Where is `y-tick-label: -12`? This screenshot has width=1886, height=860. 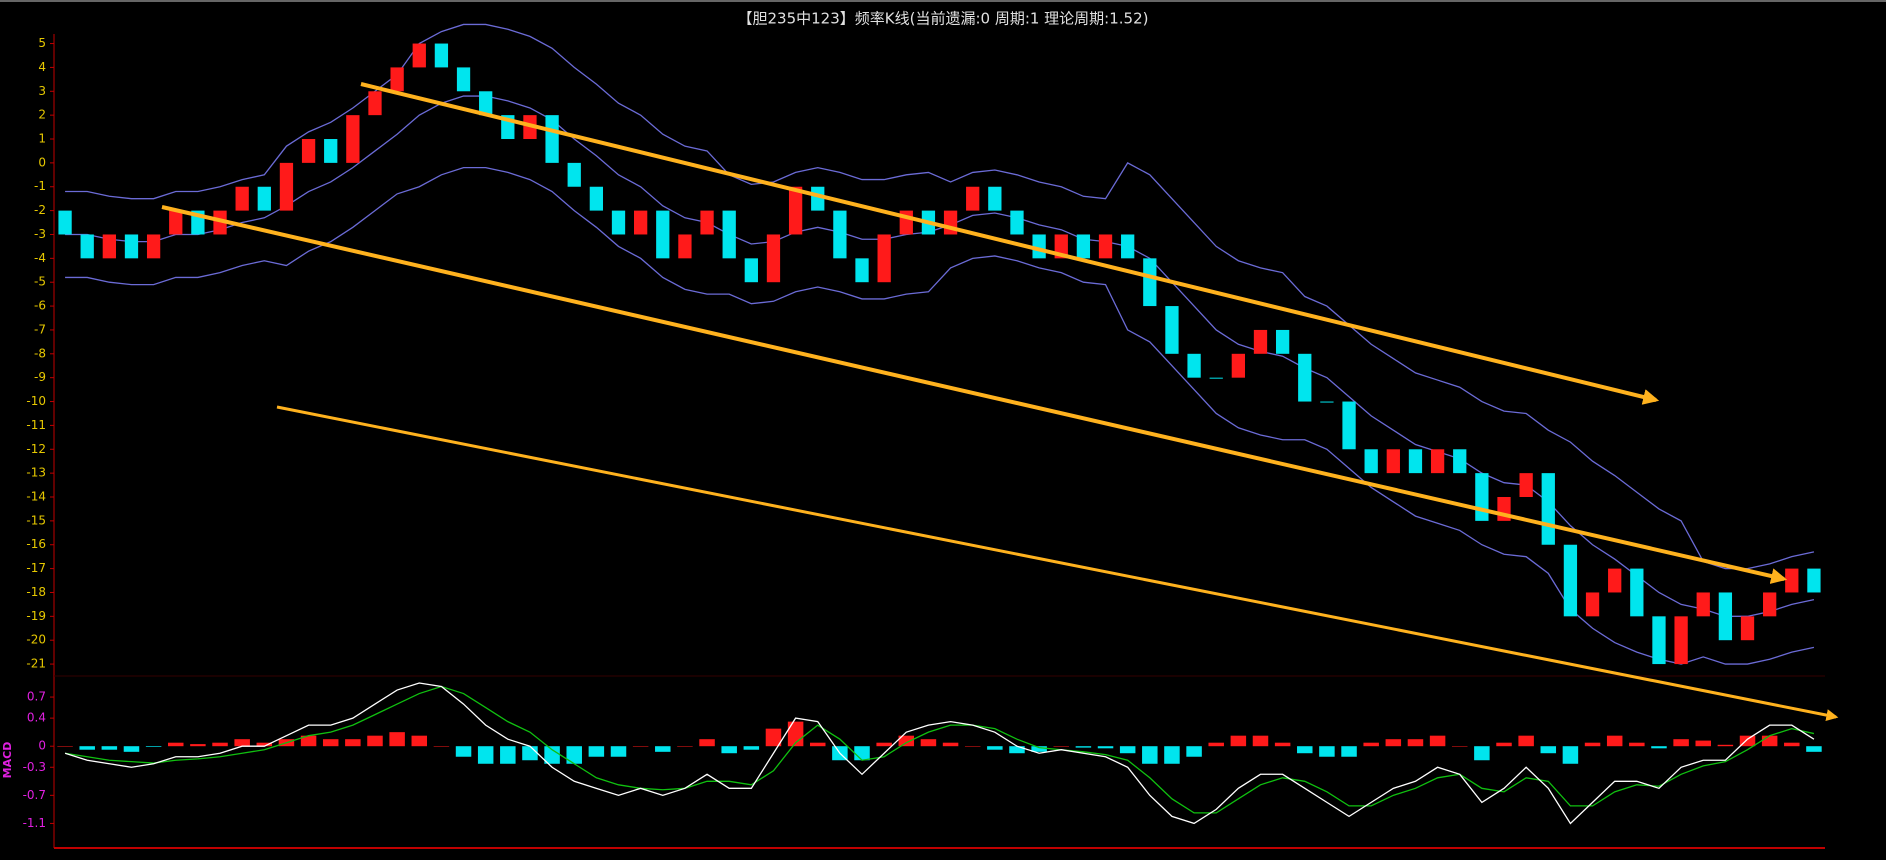 y-tick-label: -12 is located at coordinates (36, 449).